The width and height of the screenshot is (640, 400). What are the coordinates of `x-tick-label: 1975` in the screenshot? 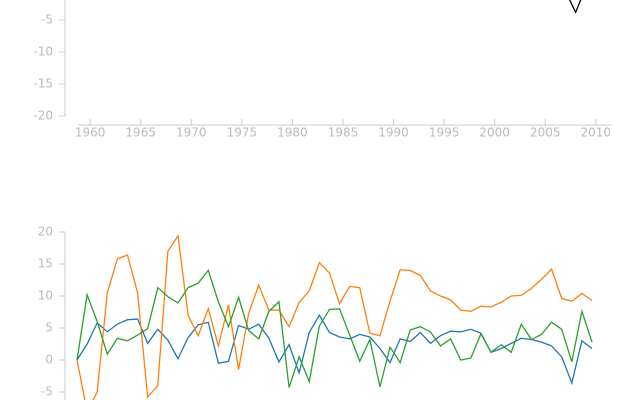 It's located at (242, 133).